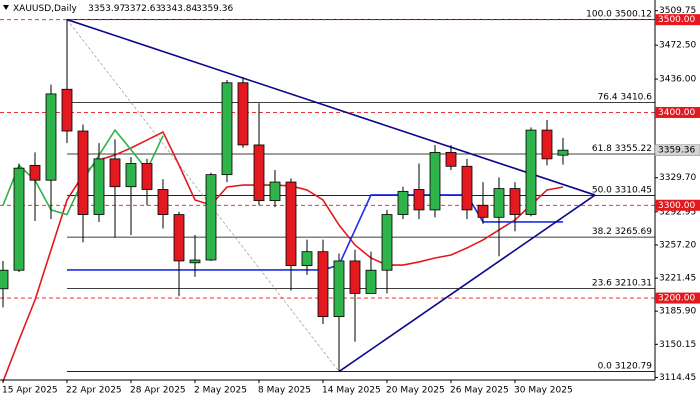 Image resolution: width=700 pixels, height=400 pixels. Describe the element at coordinates (677, 345) in the screenshot. I see `y-tick-label: 3150.15` at that location.